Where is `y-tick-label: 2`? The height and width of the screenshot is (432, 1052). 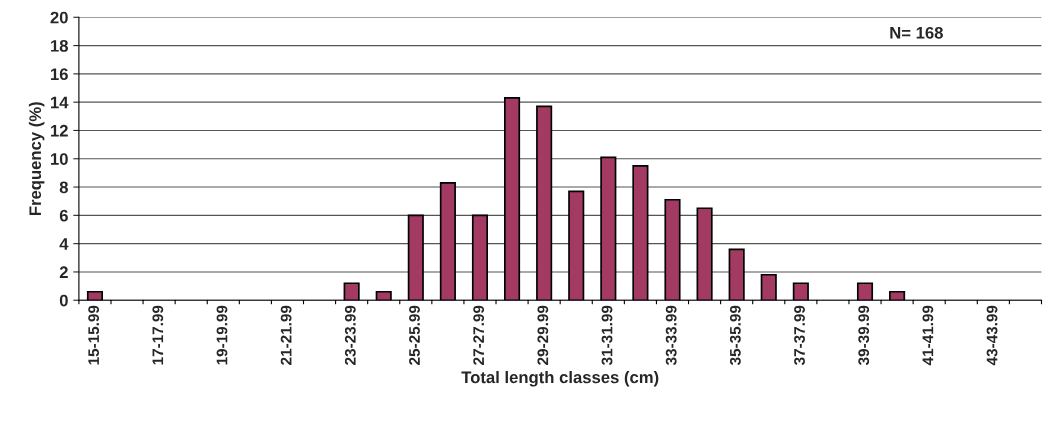 y-tick-label: 2 is located at coordinates (63, 272).